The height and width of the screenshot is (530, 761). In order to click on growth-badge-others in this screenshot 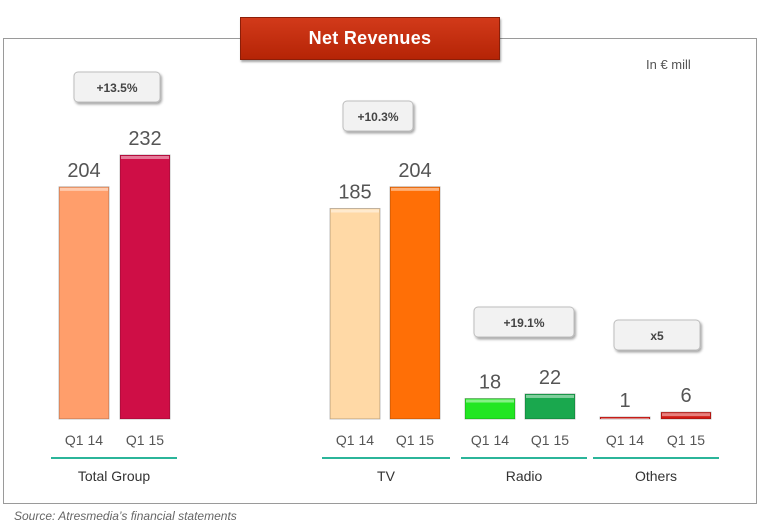, I will do `click(657, 335)`.